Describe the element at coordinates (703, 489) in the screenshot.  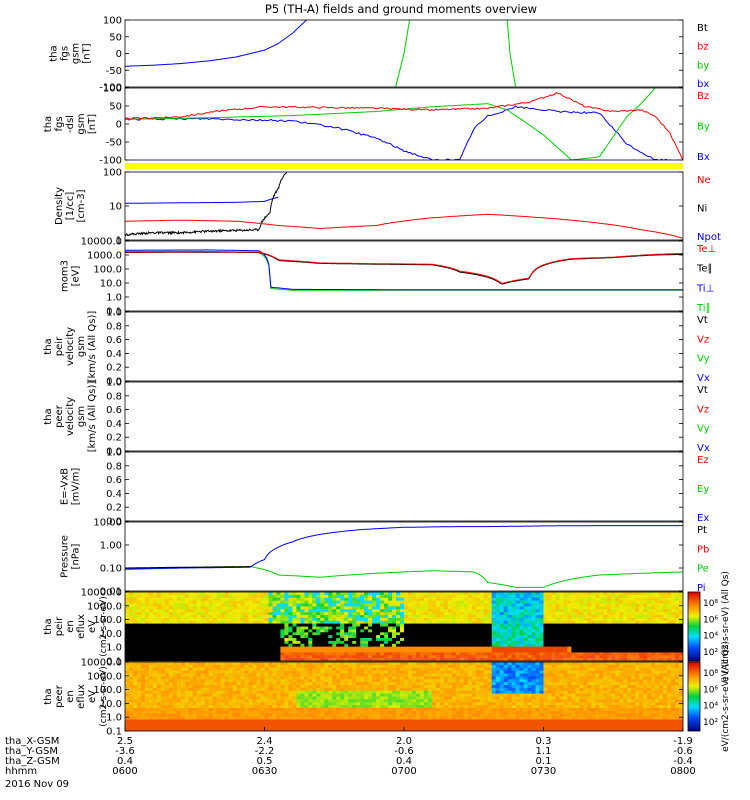
I see `legend-entry: Ey` at that location.